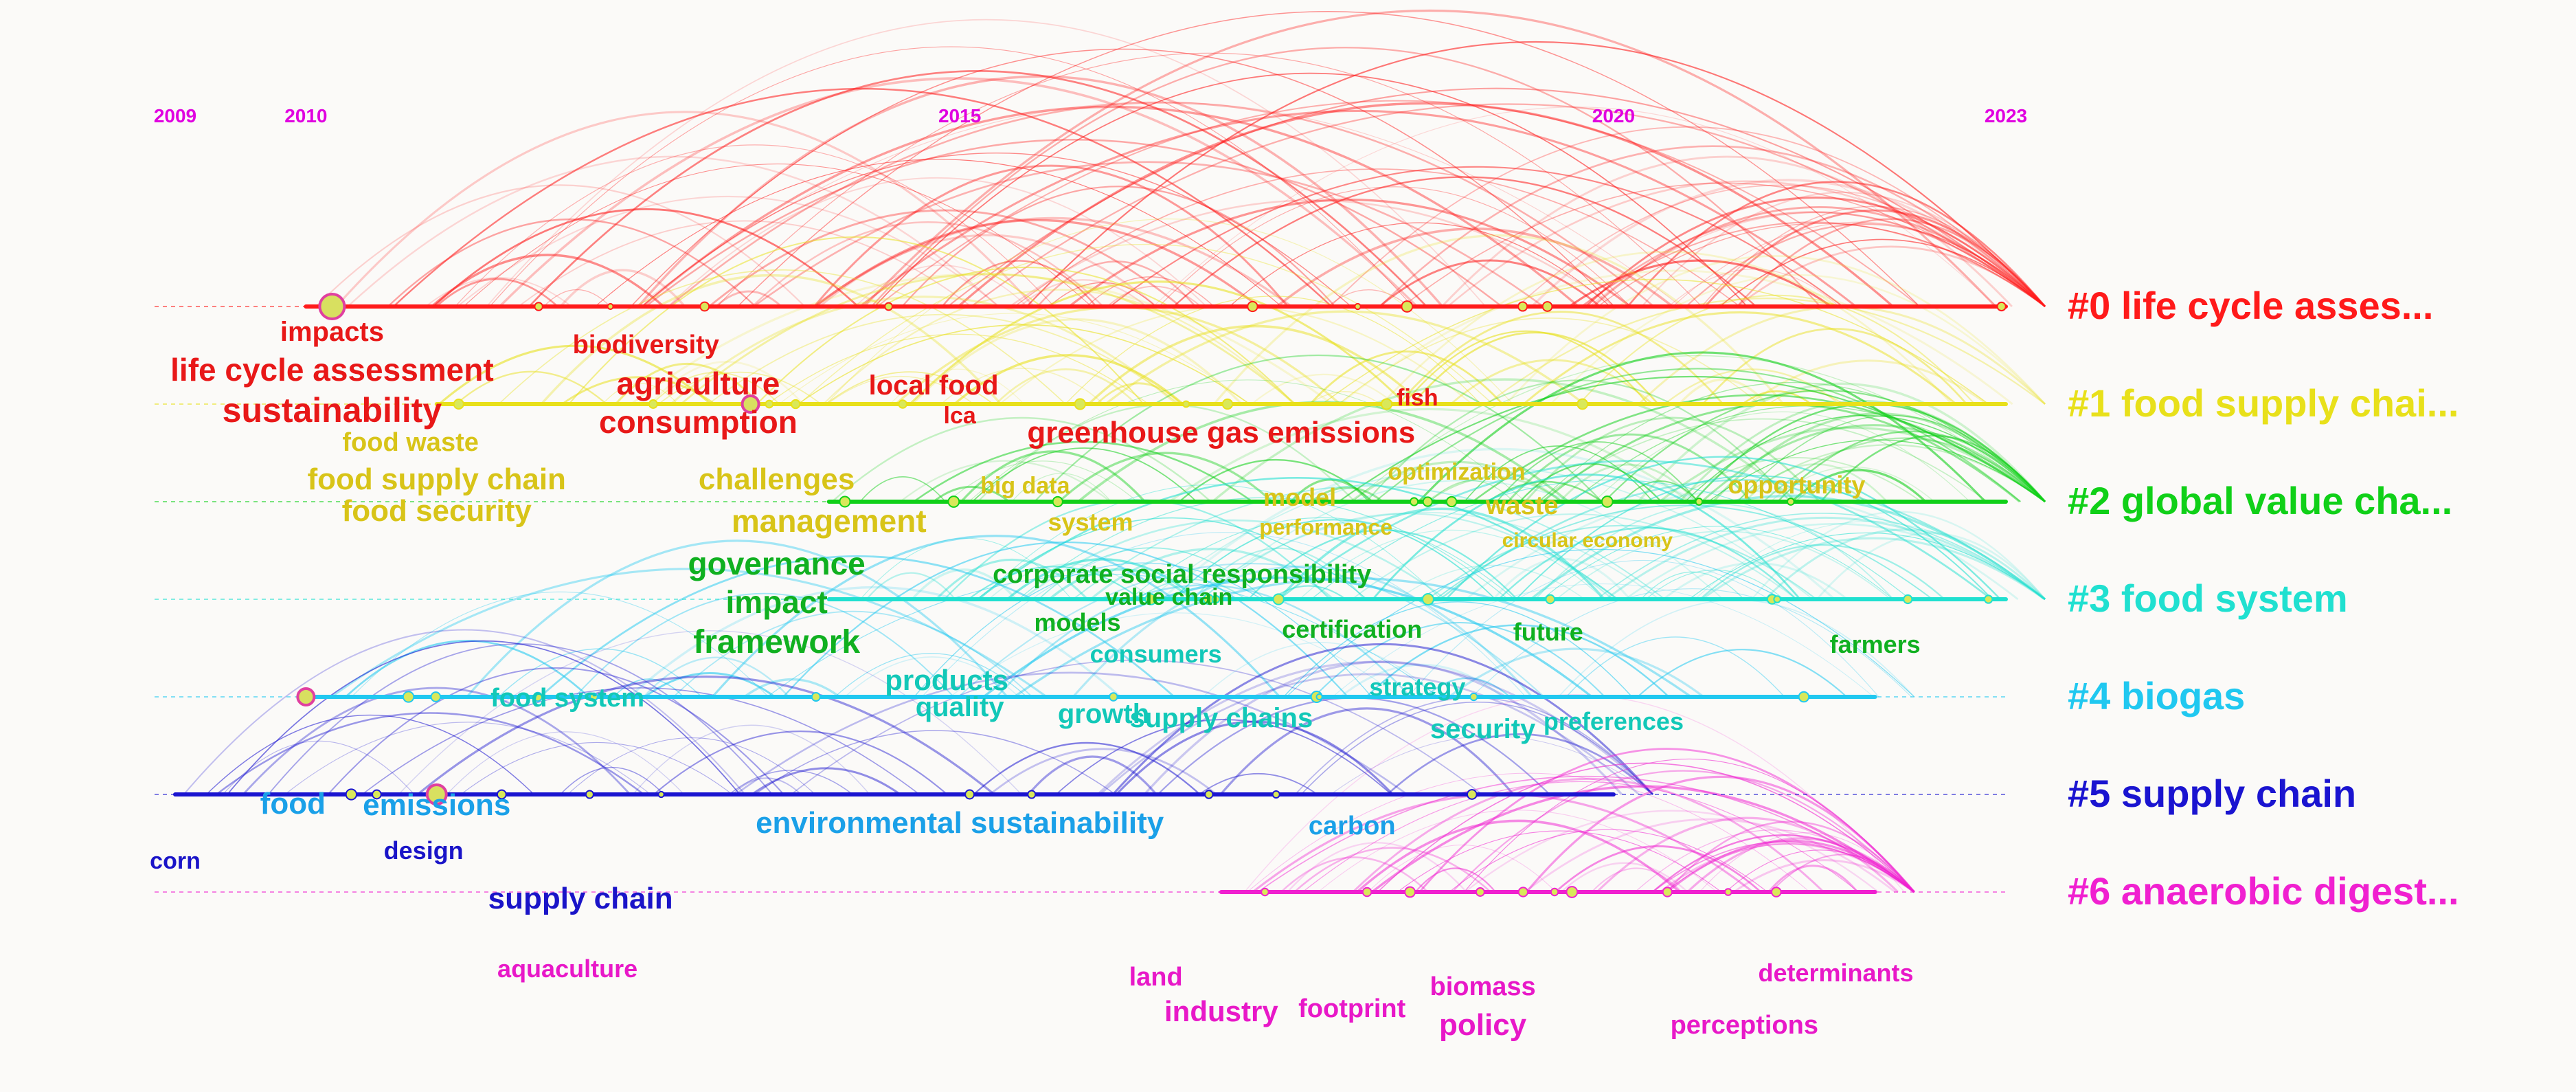 This screenshot has width=2576, height=1092. What do you see at coordinates (698, 383) in the screenshot?
I see `keyword-label: agriculture` at bounding box center [698, 383].